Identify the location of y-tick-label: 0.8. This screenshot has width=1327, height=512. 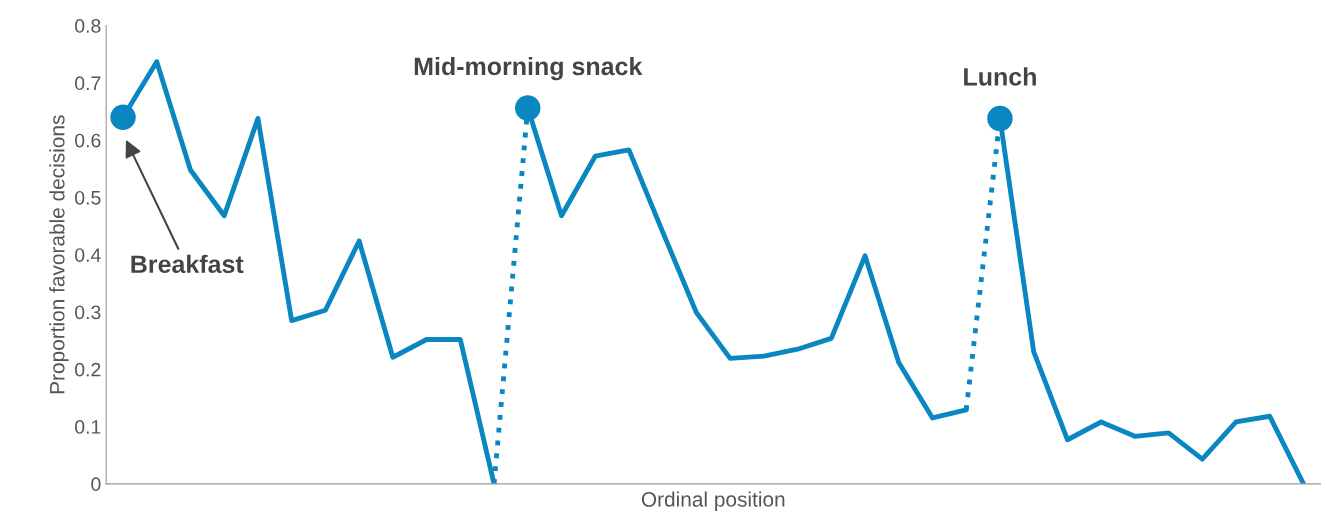
(88, 26).